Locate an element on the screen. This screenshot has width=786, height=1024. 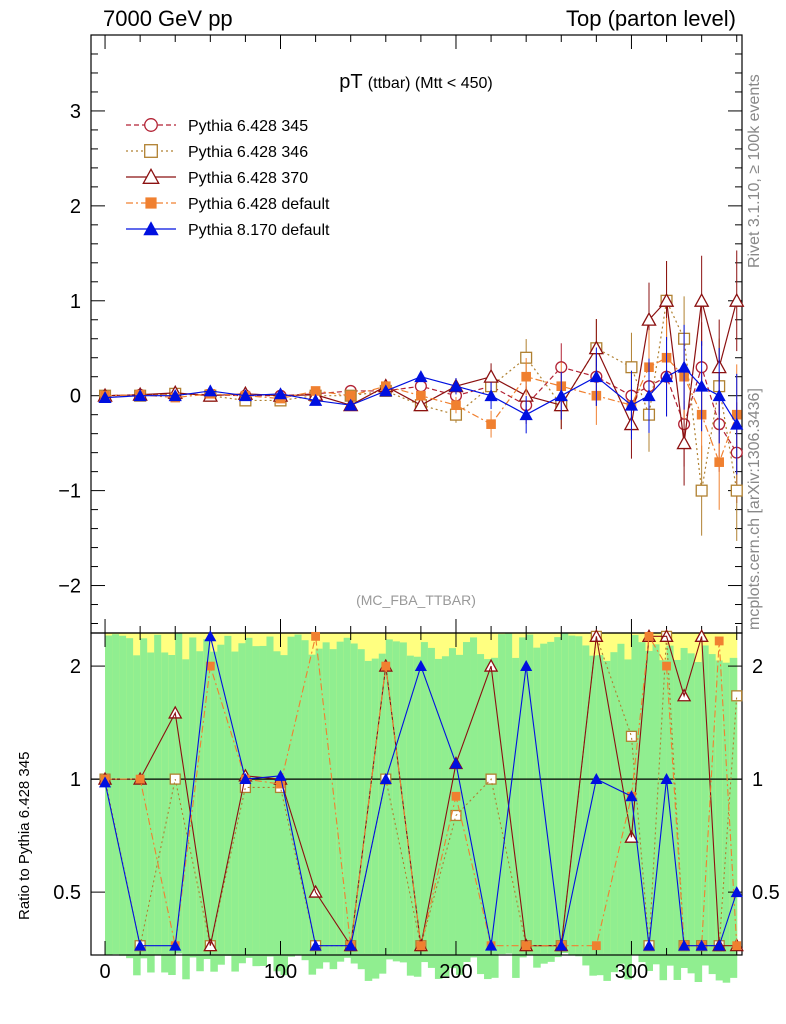
legend-label: Pythia 6.428 370 is located at coordinates (248, 178).